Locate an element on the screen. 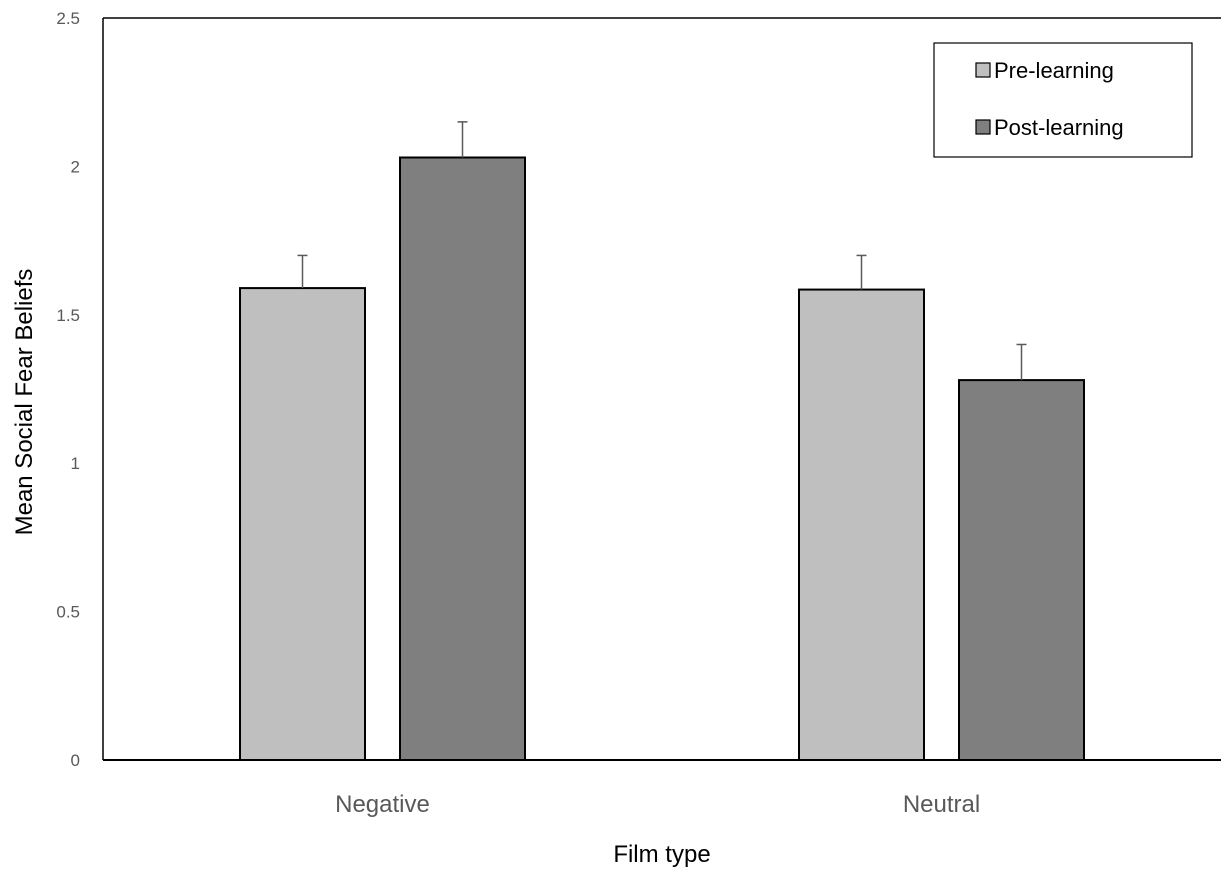 Image resolution: width=1223 pixels, height=870 pixels. y-tick-label: 1.5 is located at coordinates (68, 315).